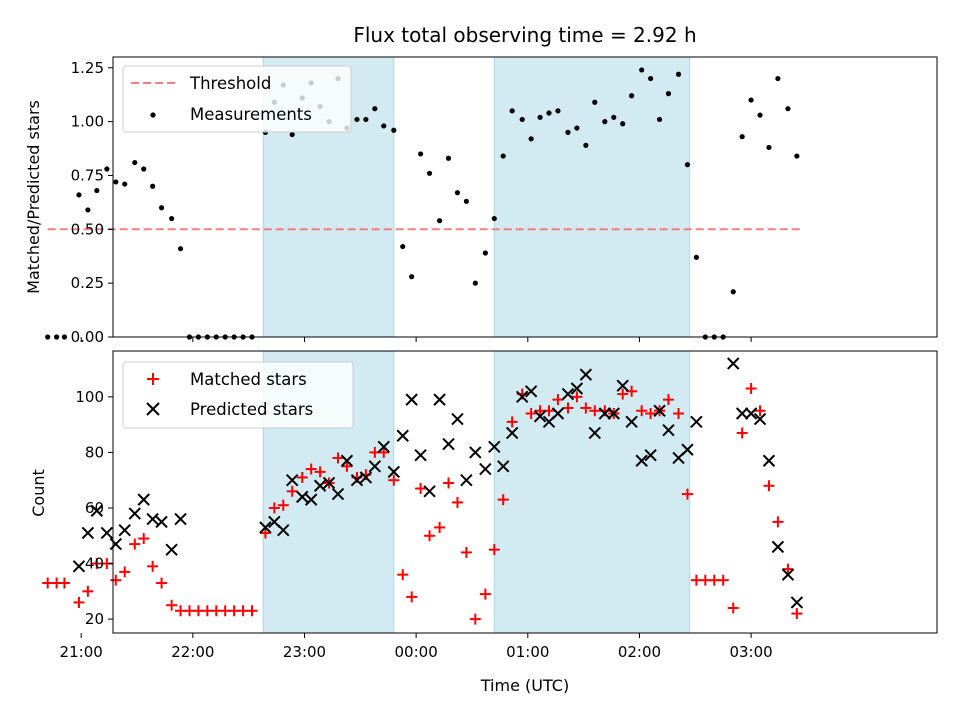 This screenshot has height=720, width=960. What do you see at coordinates (89, 397) in the screenshot?
I see `y-tick-label: 100` at bounding box center [89, 397].